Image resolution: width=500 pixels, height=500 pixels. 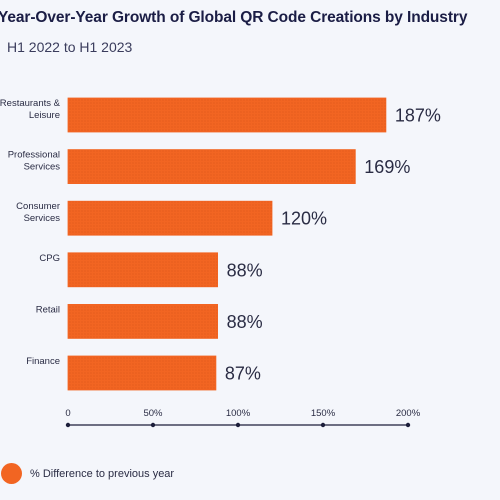 I want to click on value-label-4: 88%, so click(x=245, y=322).